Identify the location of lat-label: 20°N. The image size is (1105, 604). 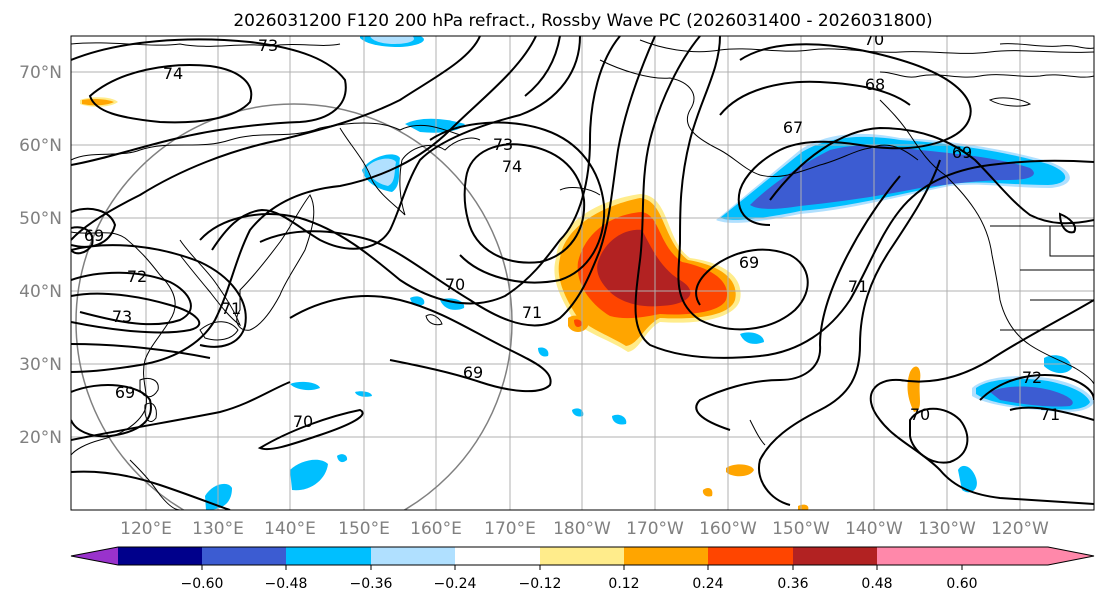
(40, 438).